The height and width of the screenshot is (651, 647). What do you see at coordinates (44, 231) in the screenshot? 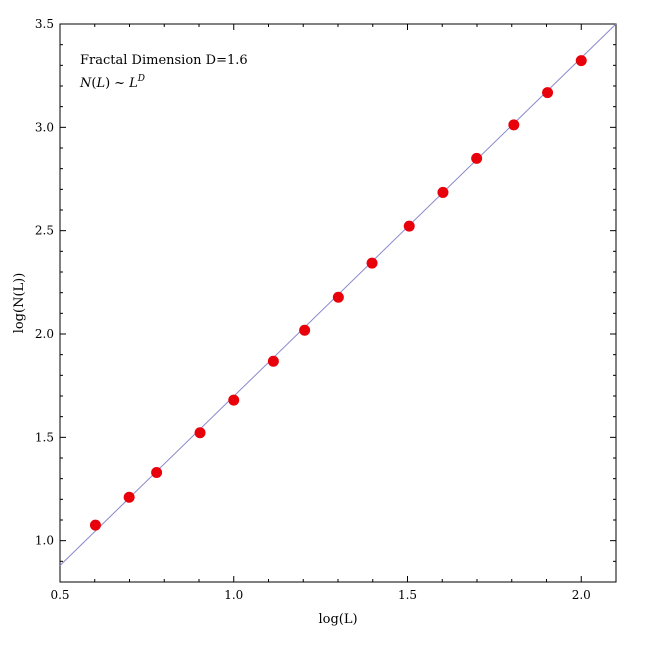
I see `y-tick-label: 2.5` at bounding box center [44, 231].